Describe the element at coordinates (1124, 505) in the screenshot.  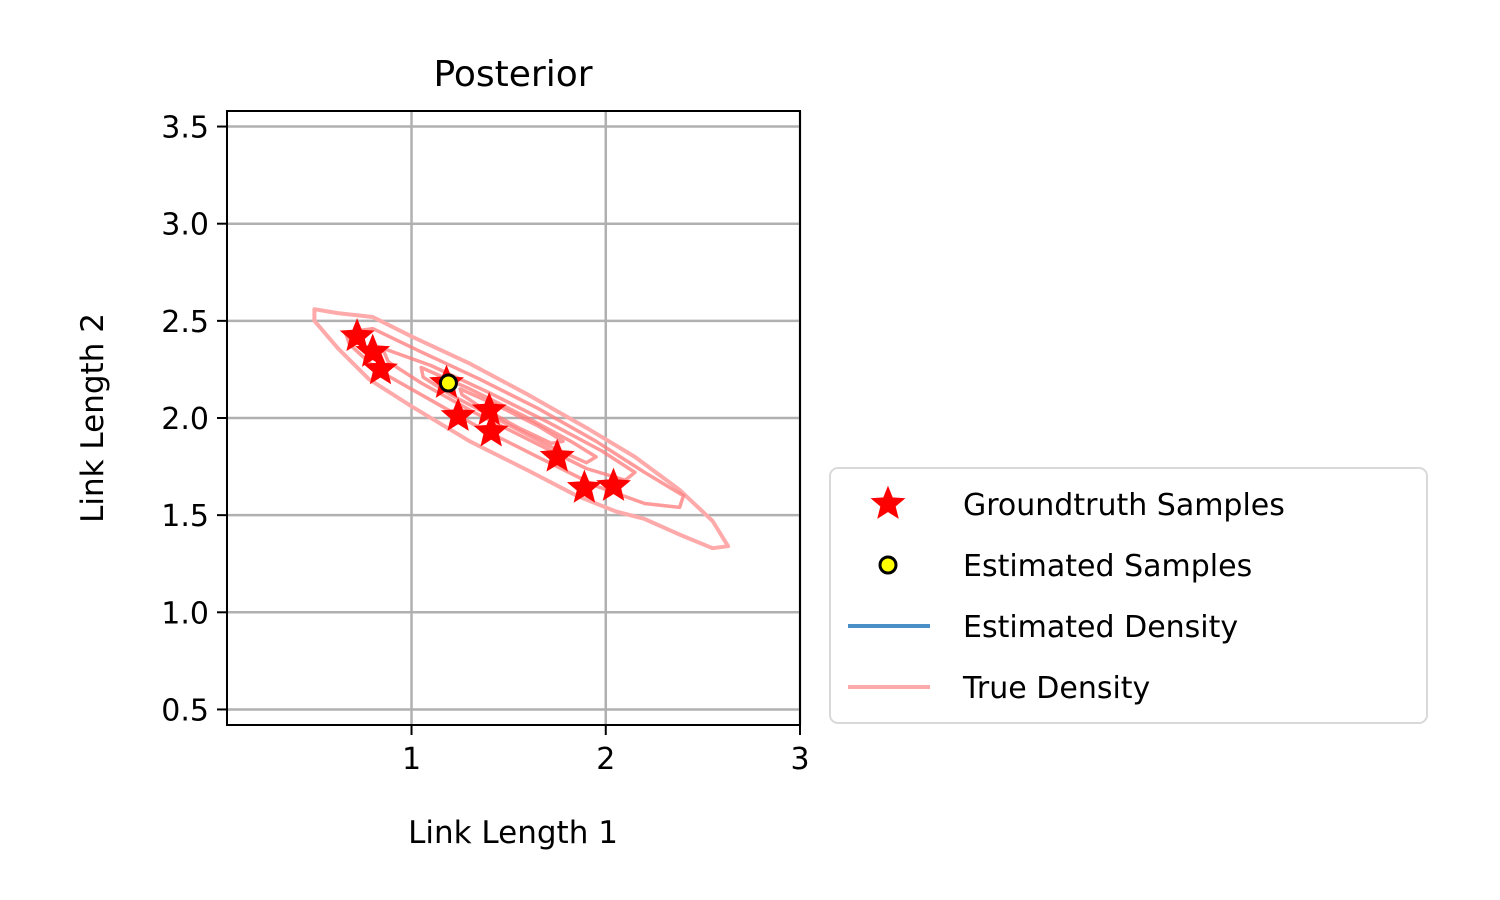
I see `legend-label-groundtruth: Groundtruth Samples` at that location.